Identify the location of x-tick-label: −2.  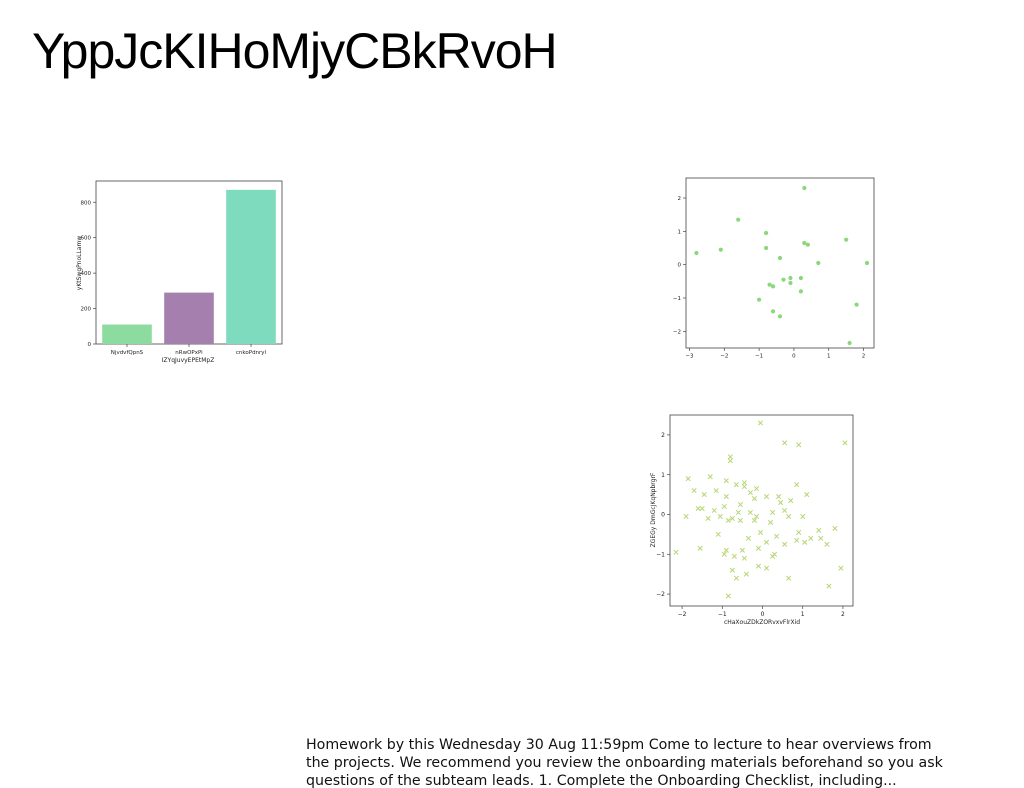
(682, 614).